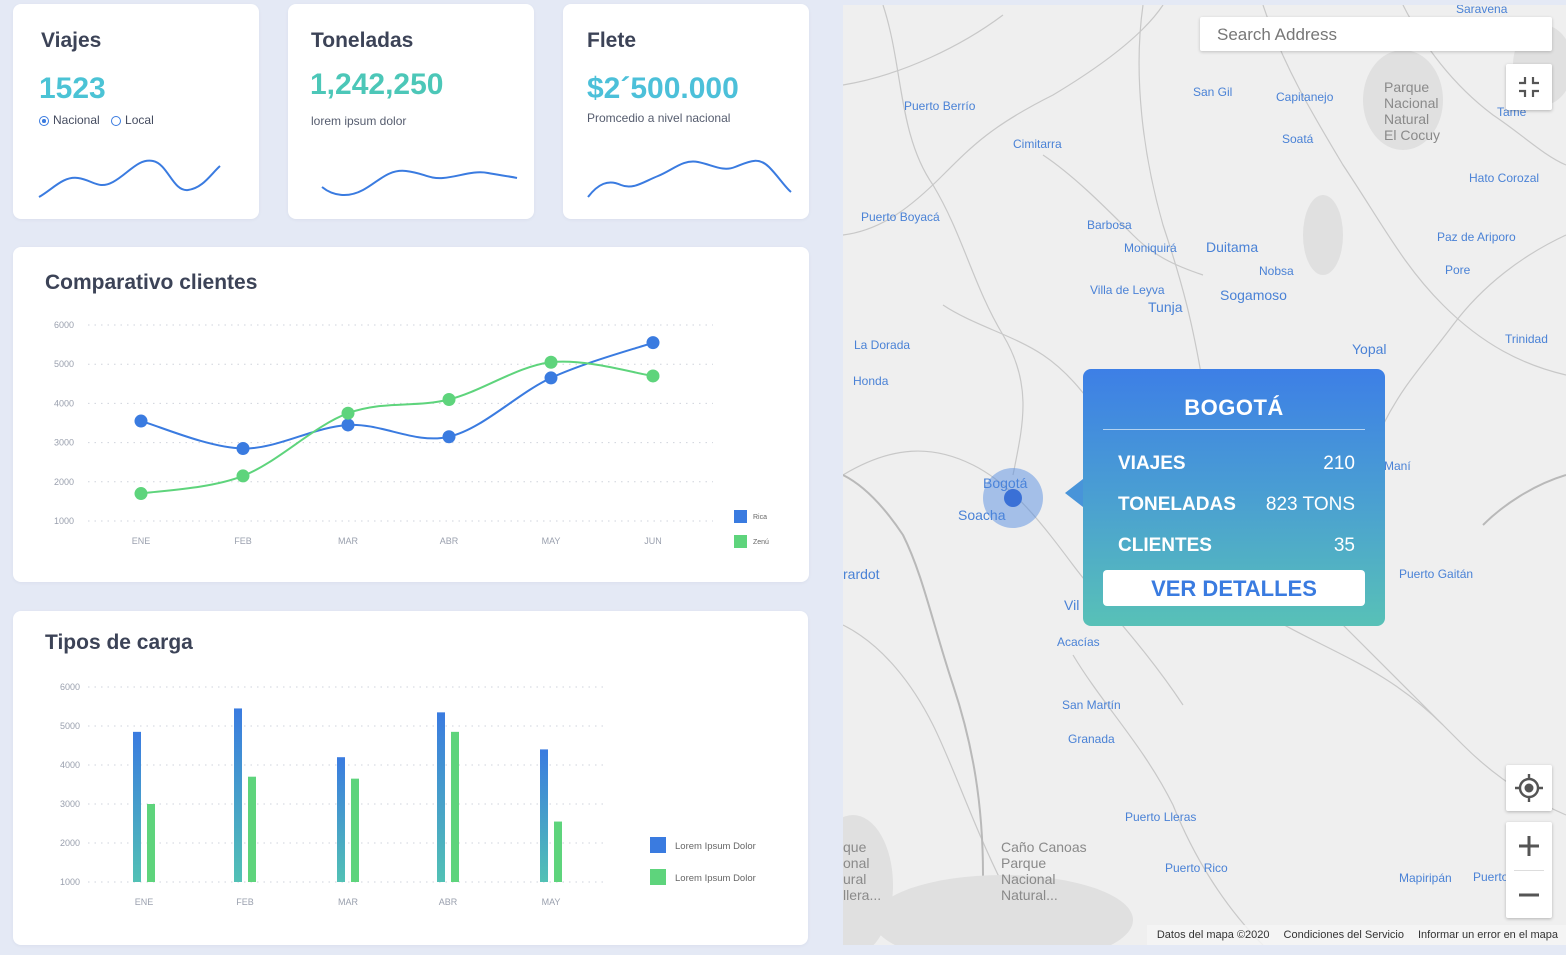 This screenshot has height=955, width=1566. I want to click on place-label: Tunja, so click(1165, 307).